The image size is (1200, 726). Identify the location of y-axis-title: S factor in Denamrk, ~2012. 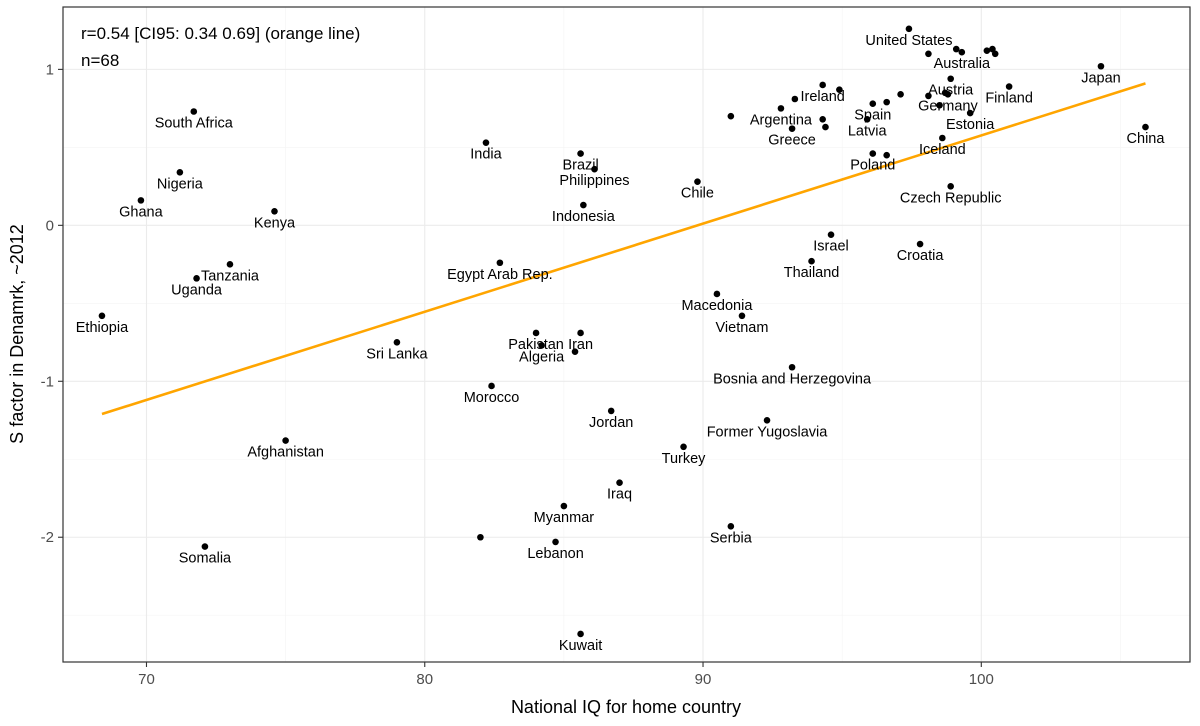
(17, 334).